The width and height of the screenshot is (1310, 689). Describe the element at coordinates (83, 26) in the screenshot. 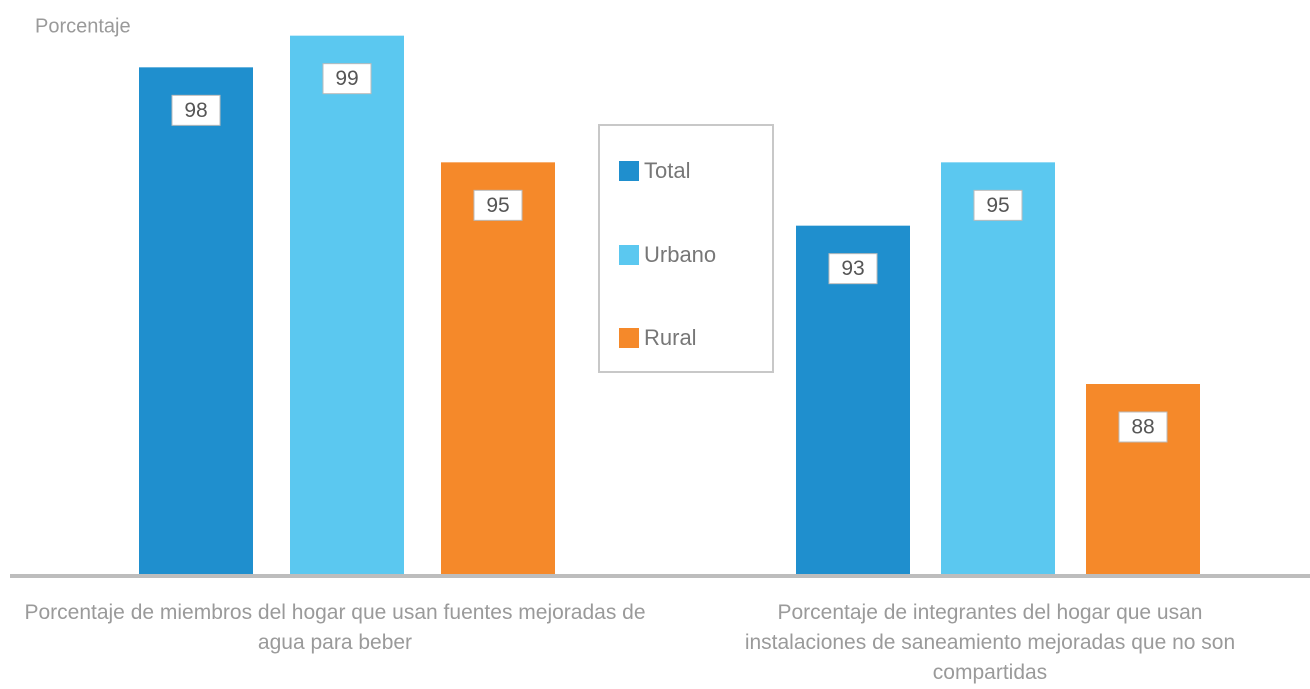

I see `y-axis-label: Porcentaje` at that location.